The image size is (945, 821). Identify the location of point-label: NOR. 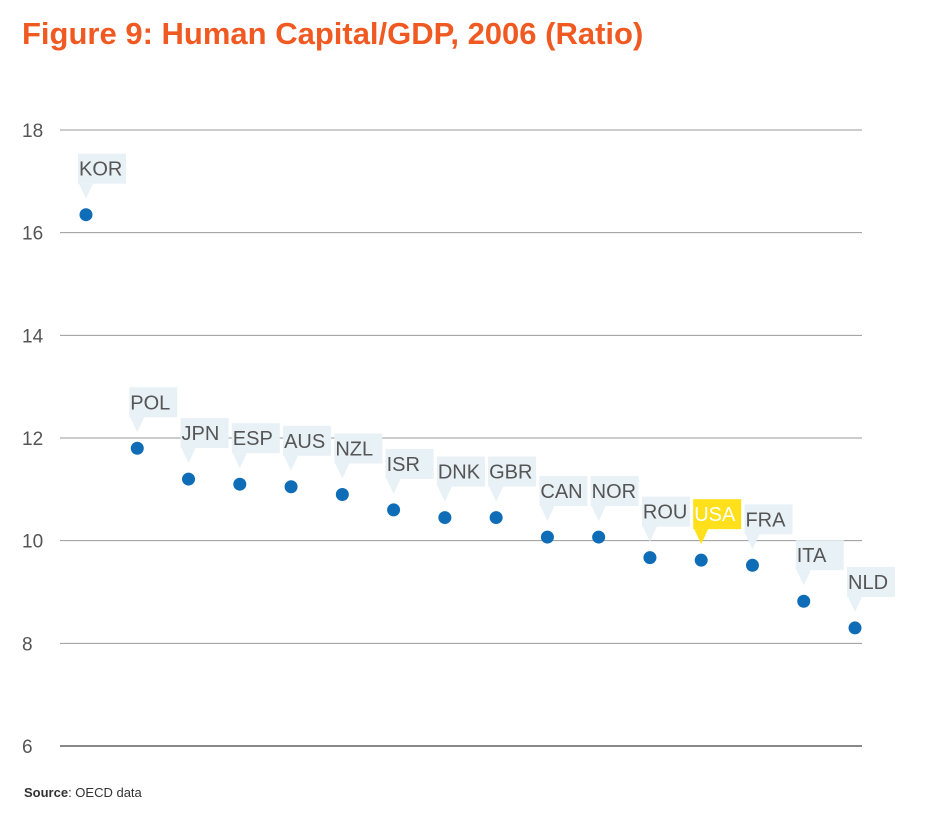
(614, 492).